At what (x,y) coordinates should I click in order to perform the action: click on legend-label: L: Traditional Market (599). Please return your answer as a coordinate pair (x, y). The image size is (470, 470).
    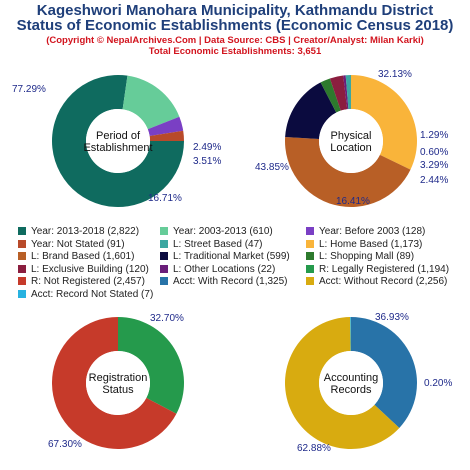
    Looking at the image, I should click on (231, 257).